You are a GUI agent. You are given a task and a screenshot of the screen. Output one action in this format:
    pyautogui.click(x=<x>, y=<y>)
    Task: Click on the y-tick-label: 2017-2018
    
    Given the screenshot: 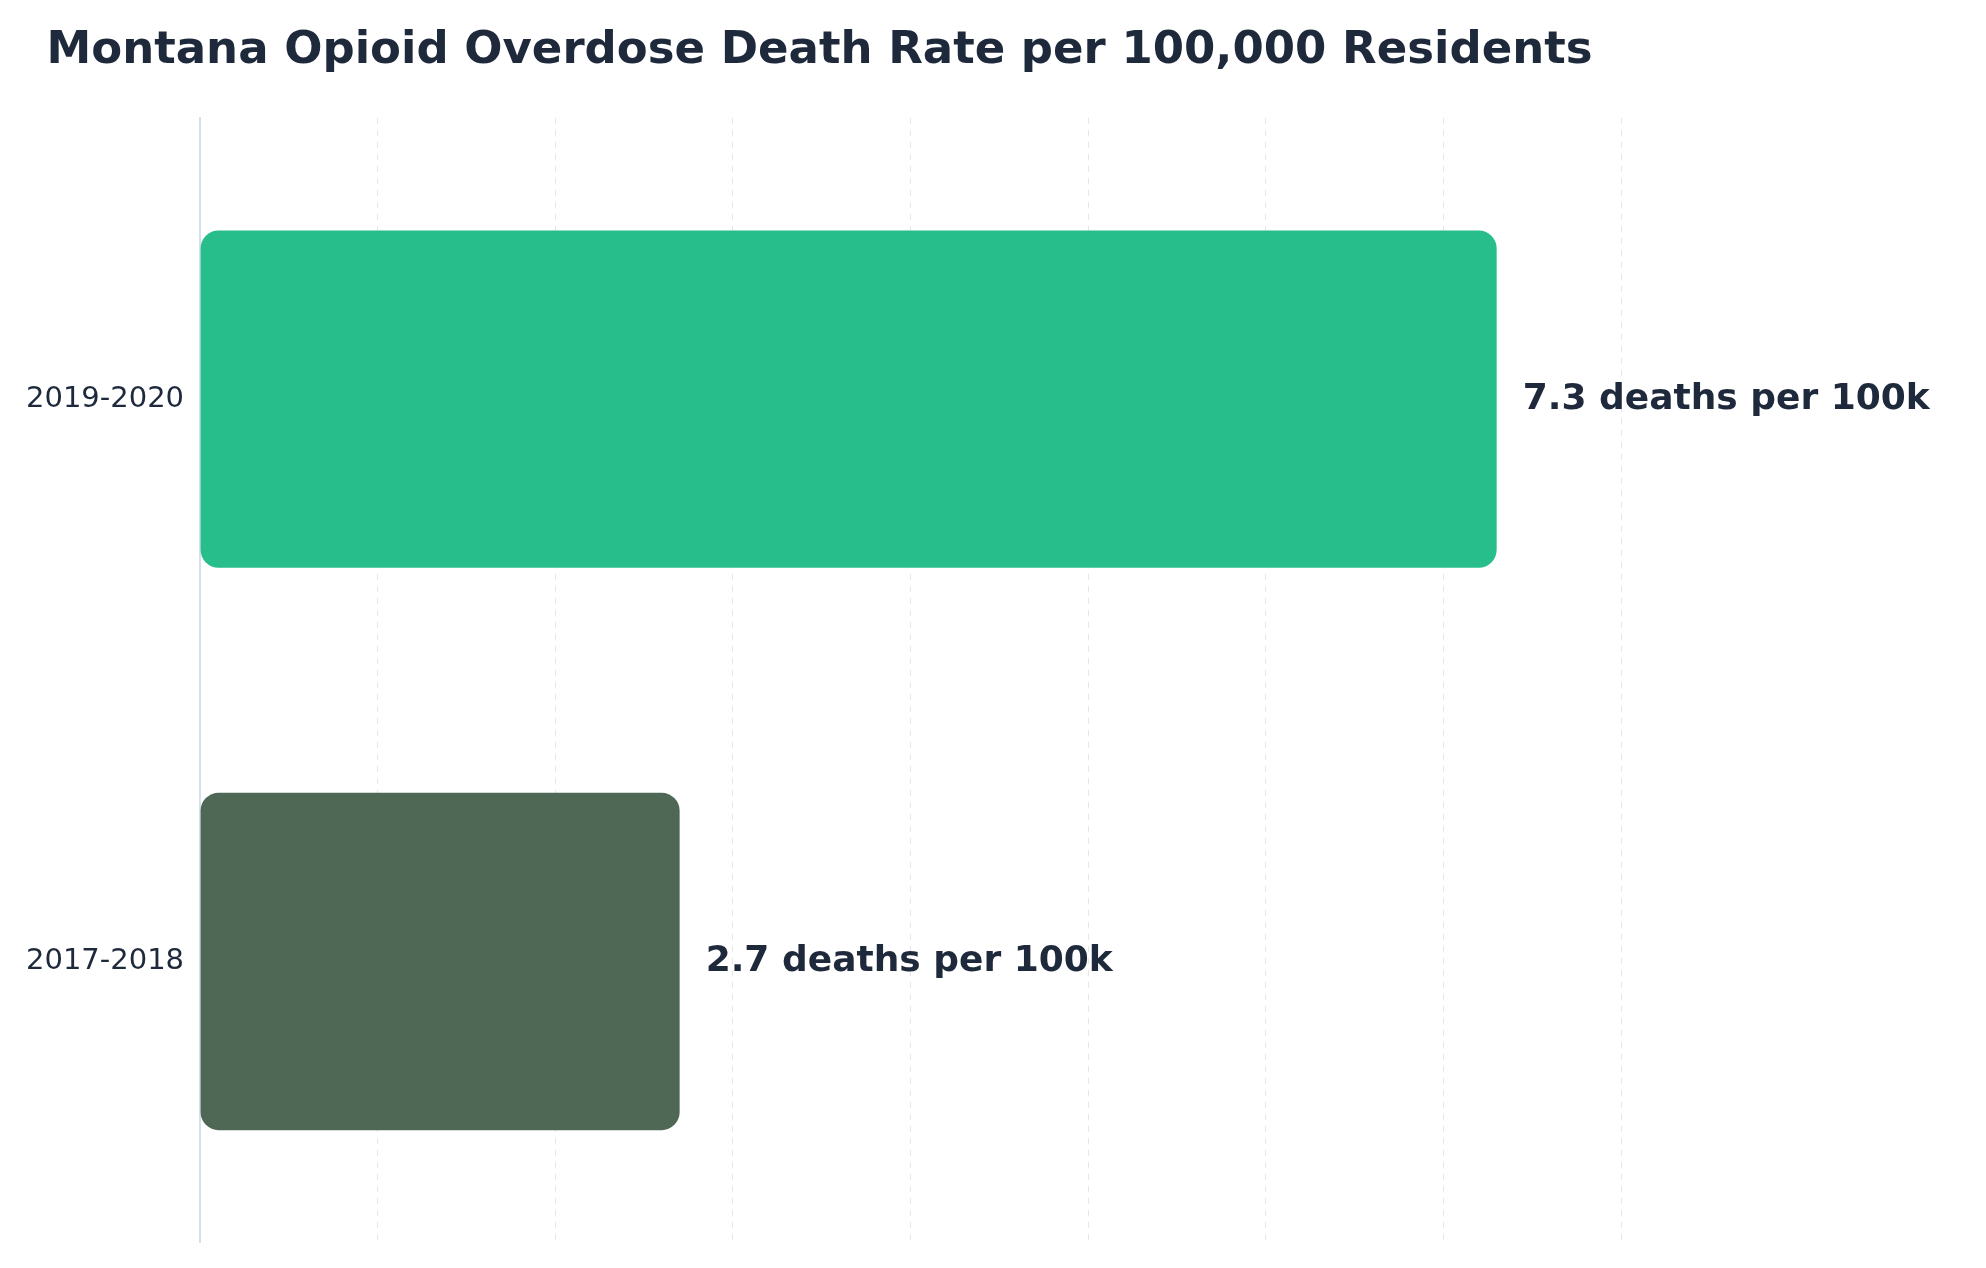 What is the action you would take?
    pyautogui.click(x=105, y=958)
    